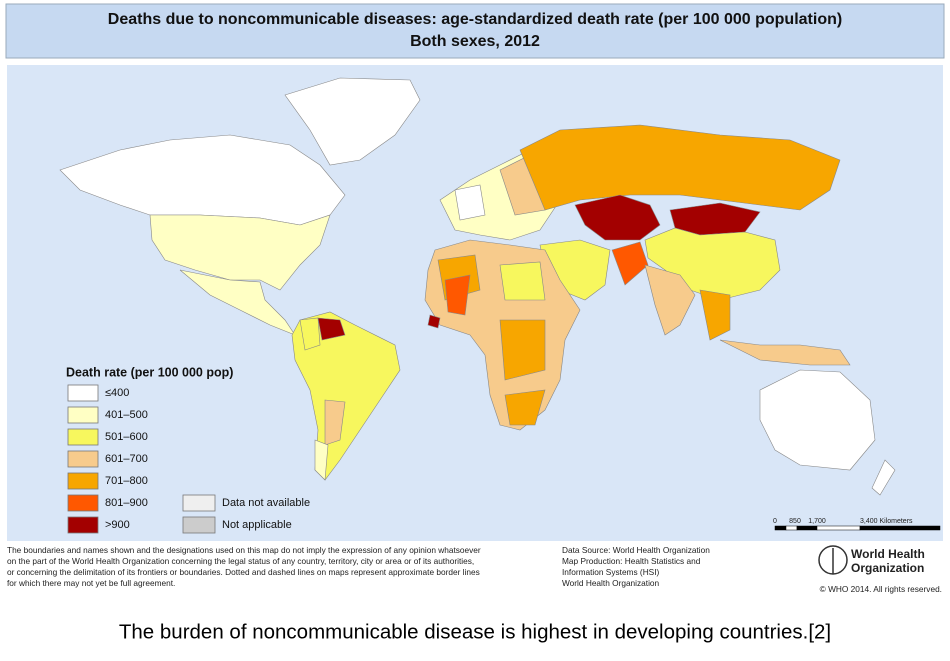 The width and height of the screenshot is (950, 661). What do you see at coordinates (346, 396) in the screenshot?
I see `south-america` at bounding box center [346, 396].